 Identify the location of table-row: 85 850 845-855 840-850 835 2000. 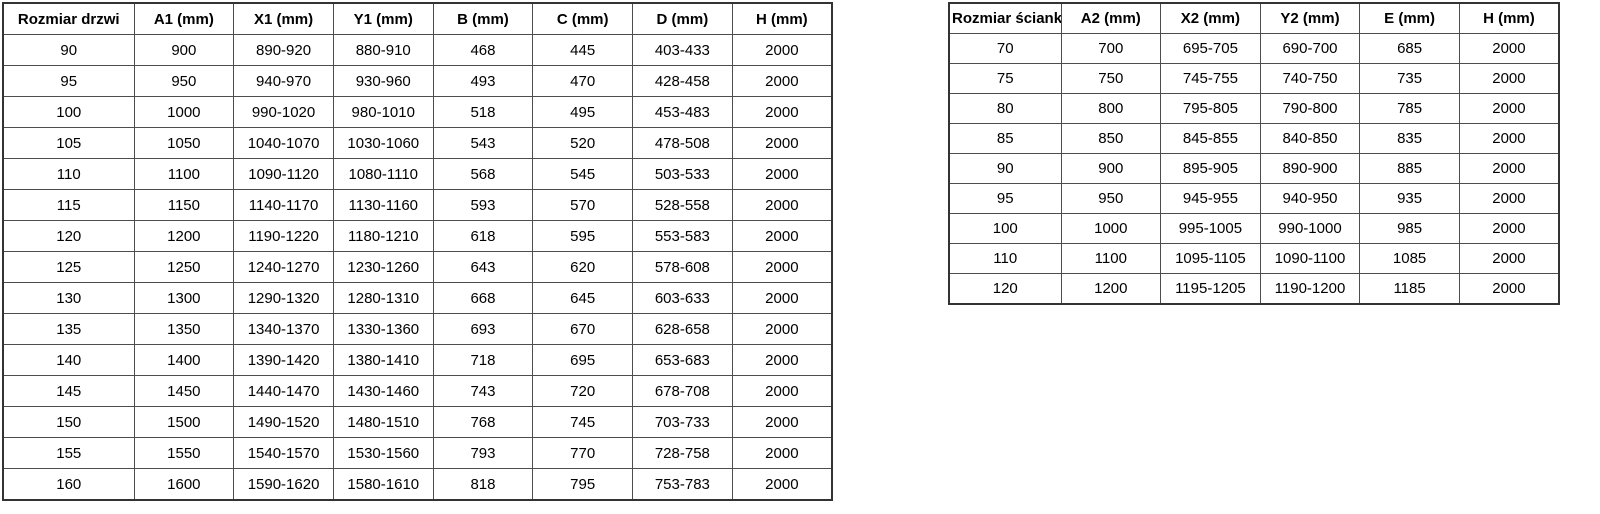
(1254, 138).